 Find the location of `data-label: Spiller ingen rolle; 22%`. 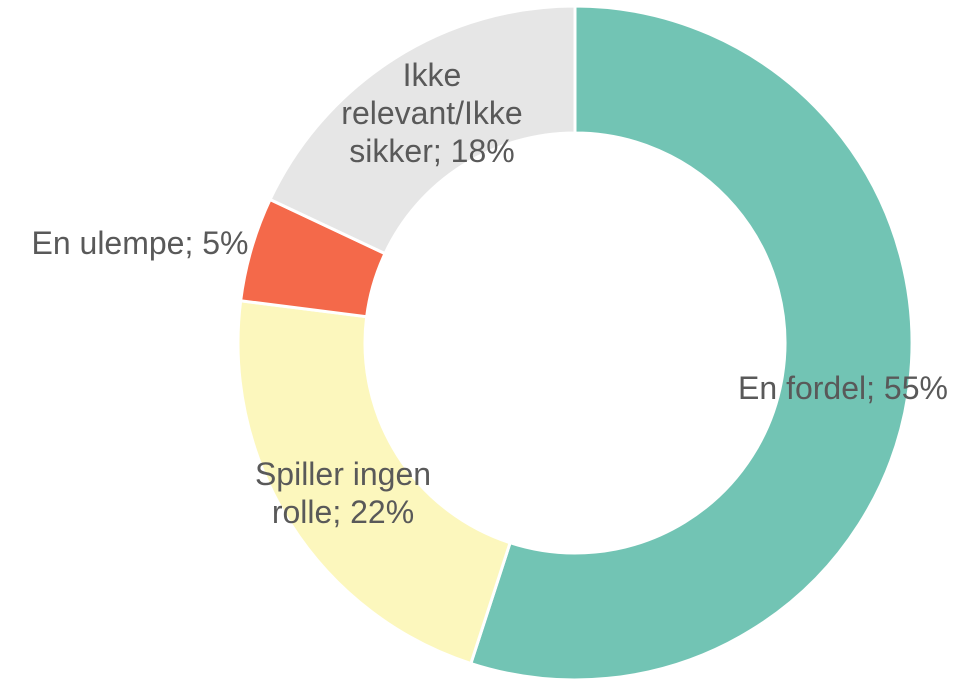

data-label: Spiller ingen rolle; 22% is located at coordinates (343, 493).